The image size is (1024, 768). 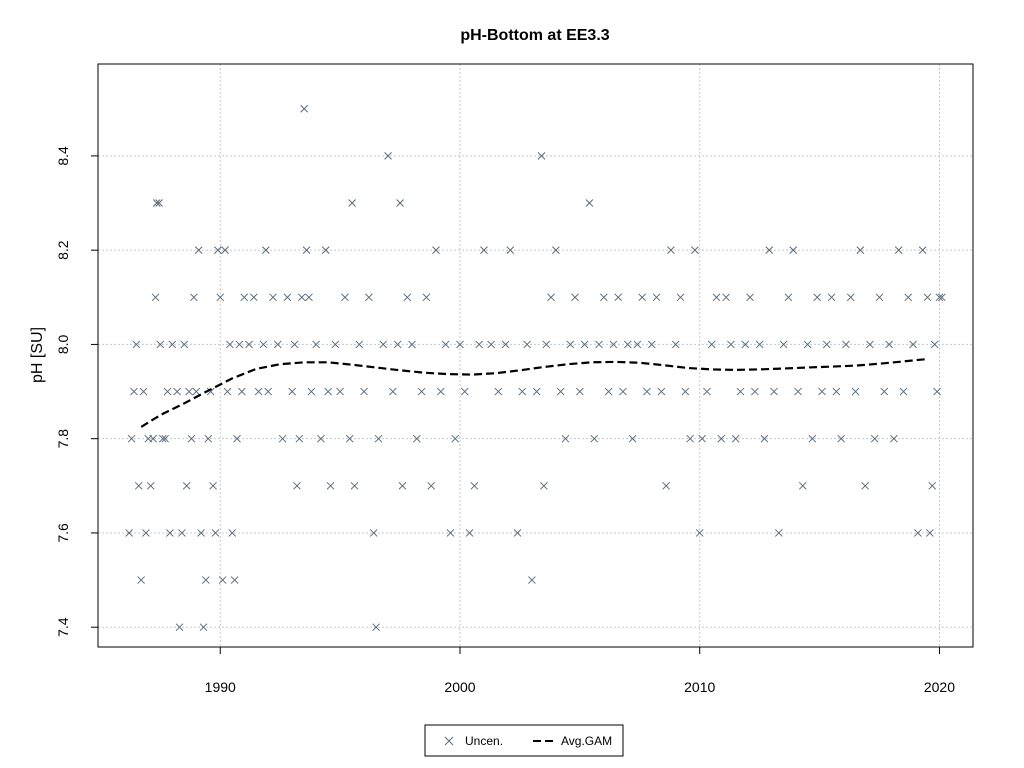 I want to click on x-tick-label: 1990, so click(x=220, y=687).